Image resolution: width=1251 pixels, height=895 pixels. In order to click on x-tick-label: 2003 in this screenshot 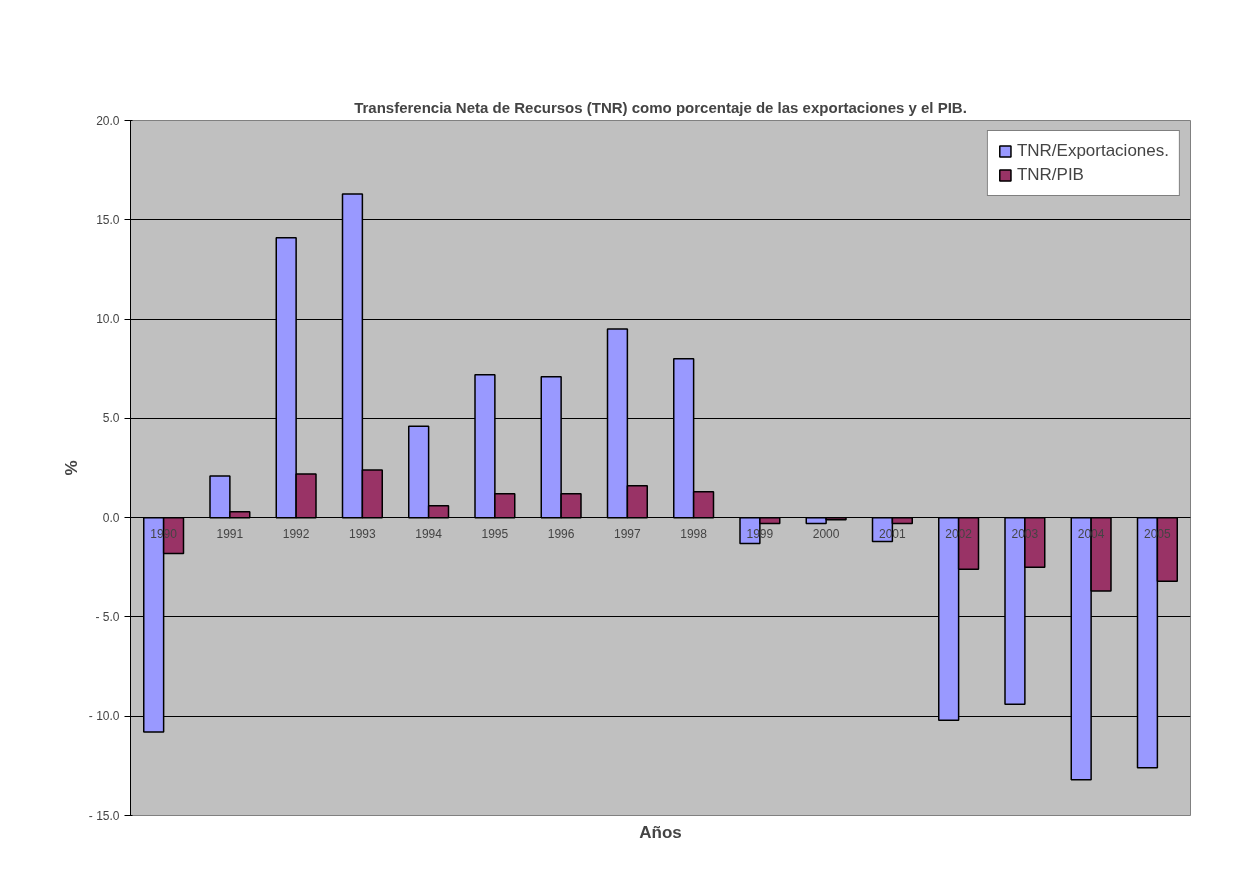, I will do `click(1025, 533)`.